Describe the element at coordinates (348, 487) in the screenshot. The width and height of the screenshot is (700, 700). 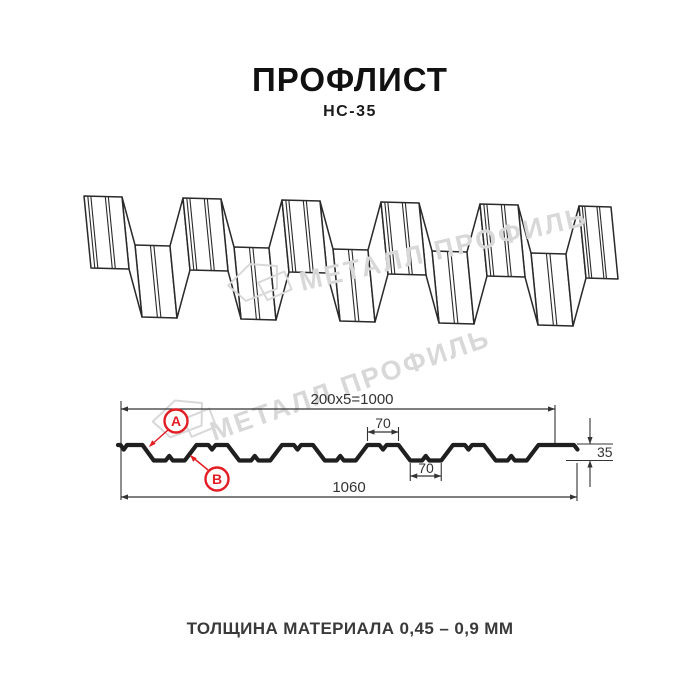
I see `dim-total-width-label: 1060` at that location.